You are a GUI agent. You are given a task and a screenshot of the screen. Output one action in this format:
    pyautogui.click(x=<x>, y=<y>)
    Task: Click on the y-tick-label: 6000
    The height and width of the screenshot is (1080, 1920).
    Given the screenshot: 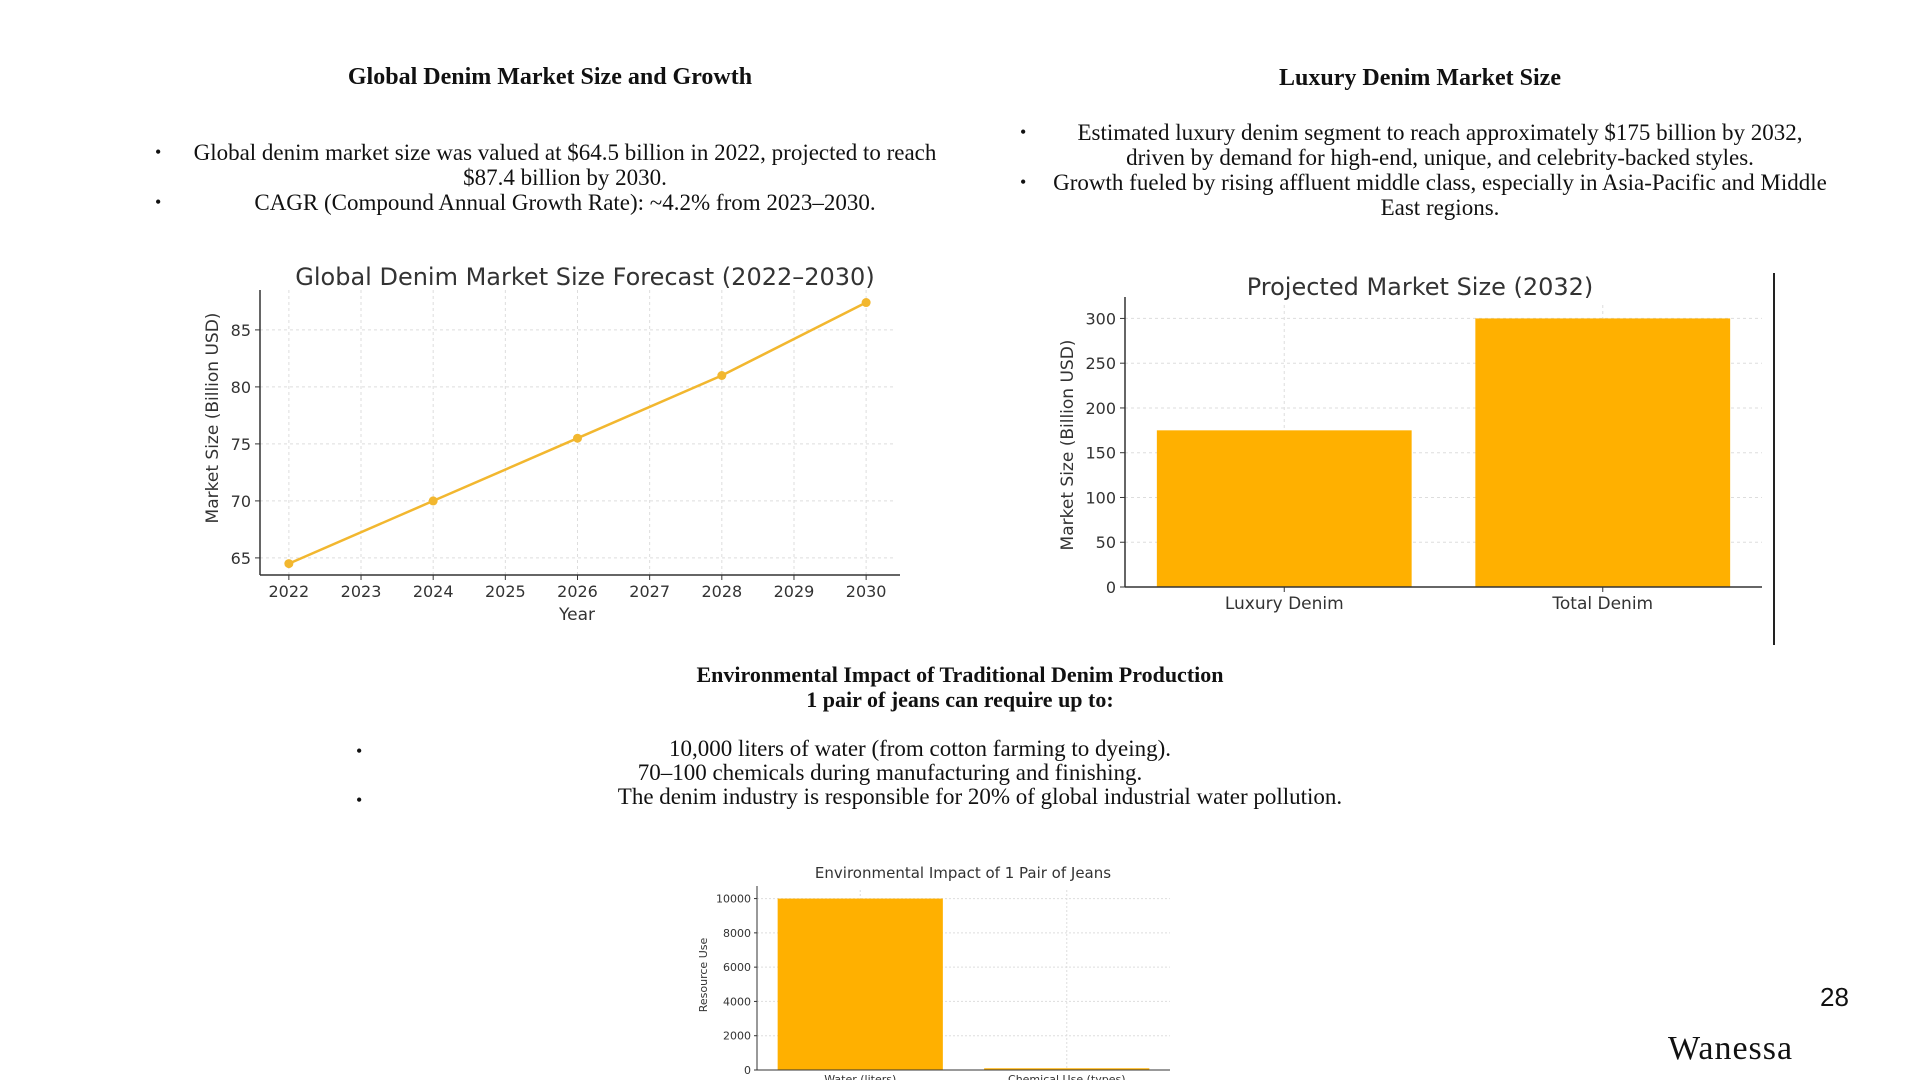 What is the action you would take?
    pyautogui.click(x=737, y=967)
    